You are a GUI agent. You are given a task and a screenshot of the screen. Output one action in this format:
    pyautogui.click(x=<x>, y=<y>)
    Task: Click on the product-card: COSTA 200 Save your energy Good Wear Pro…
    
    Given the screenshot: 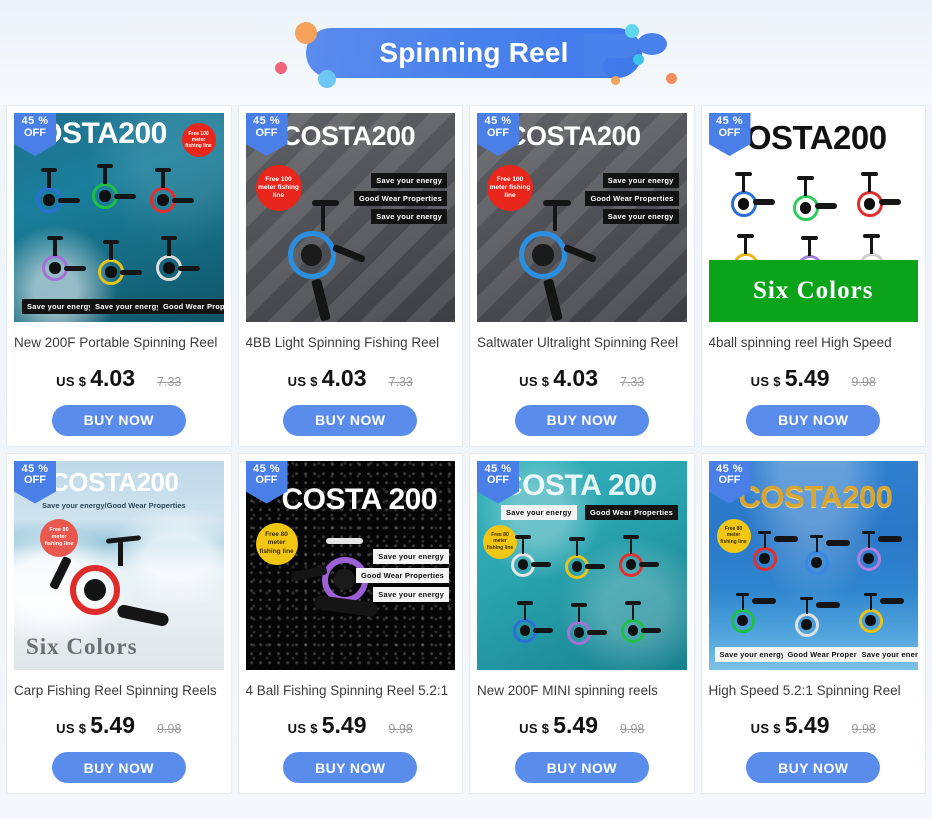 What is the action you would take?
    pyautogui.click(x=582, y=623)
    